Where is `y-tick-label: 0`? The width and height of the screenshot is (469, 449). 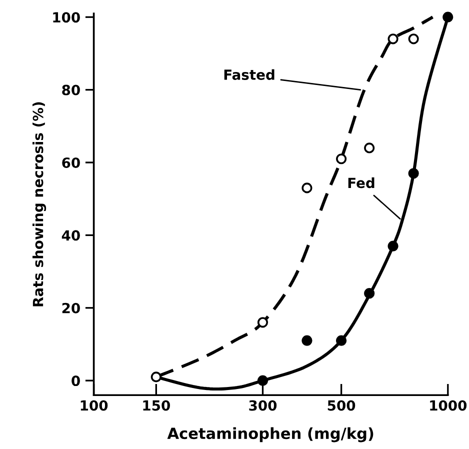
y-tick-label: 0 is located at coordinates (76, 381).